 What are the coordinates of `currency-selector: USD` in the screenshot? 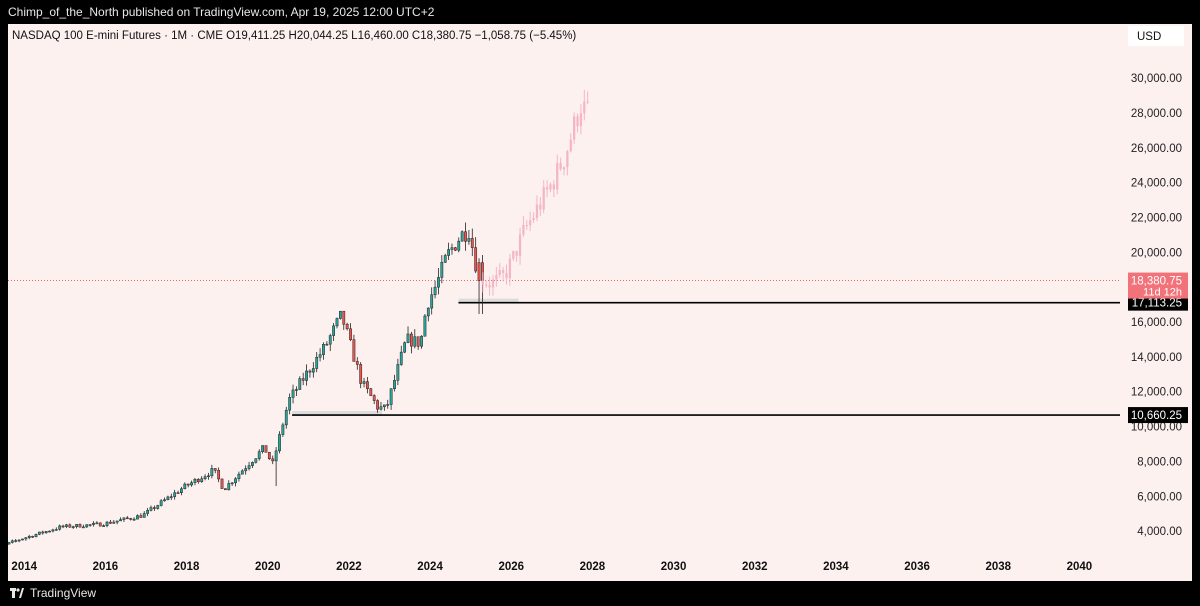 It's located at (1156, 36).